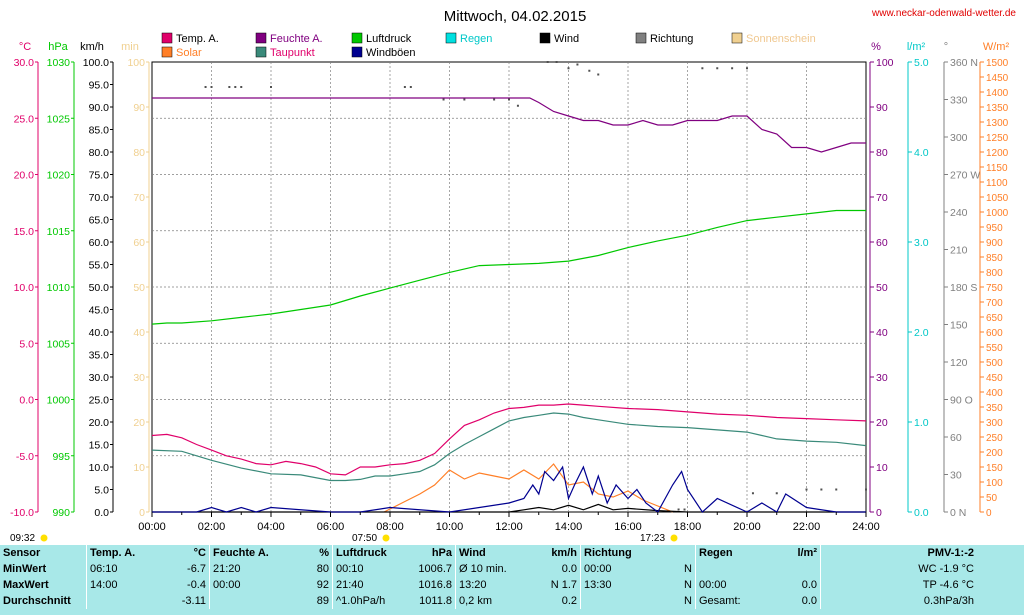 The width and height of the screenshot is (1024, 615). What do you see at coordinates (994, 288) in the screenshot?
I see `wm2-tick-label: 750` at bounding box center [994, 288].